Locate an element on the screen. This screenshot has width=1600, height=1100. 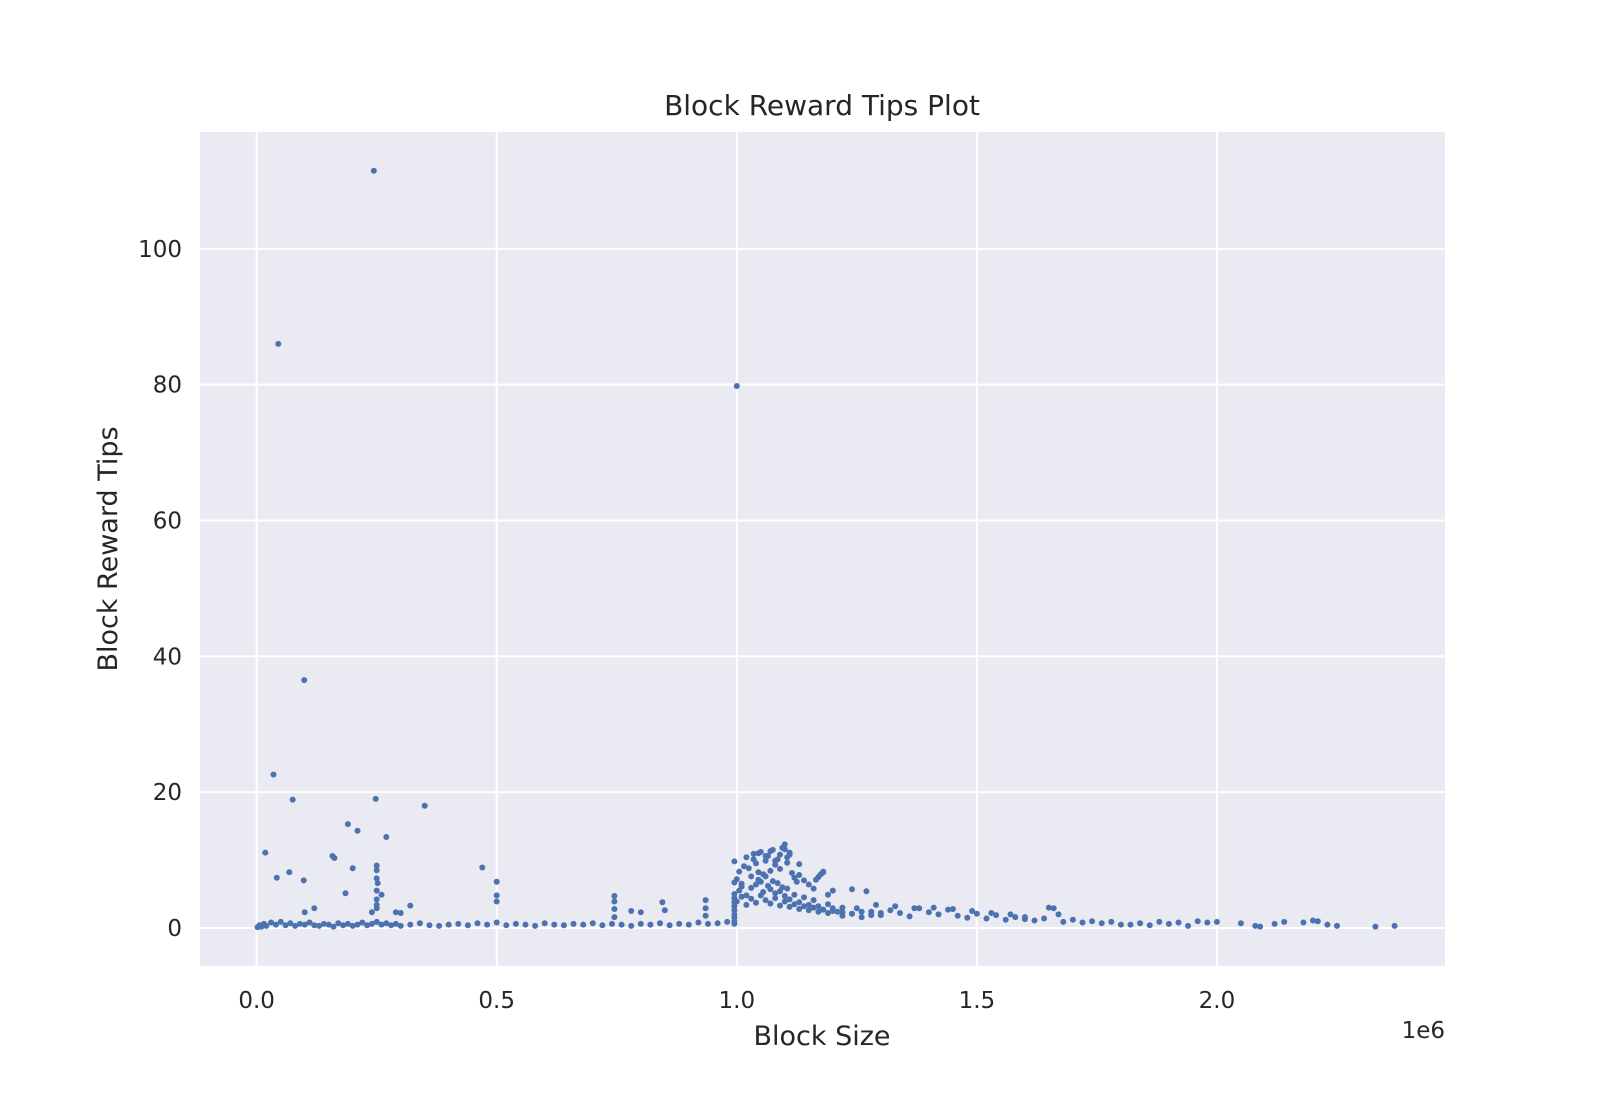
x-tick-label: 1.0 is located at coordinates (737, 1001).